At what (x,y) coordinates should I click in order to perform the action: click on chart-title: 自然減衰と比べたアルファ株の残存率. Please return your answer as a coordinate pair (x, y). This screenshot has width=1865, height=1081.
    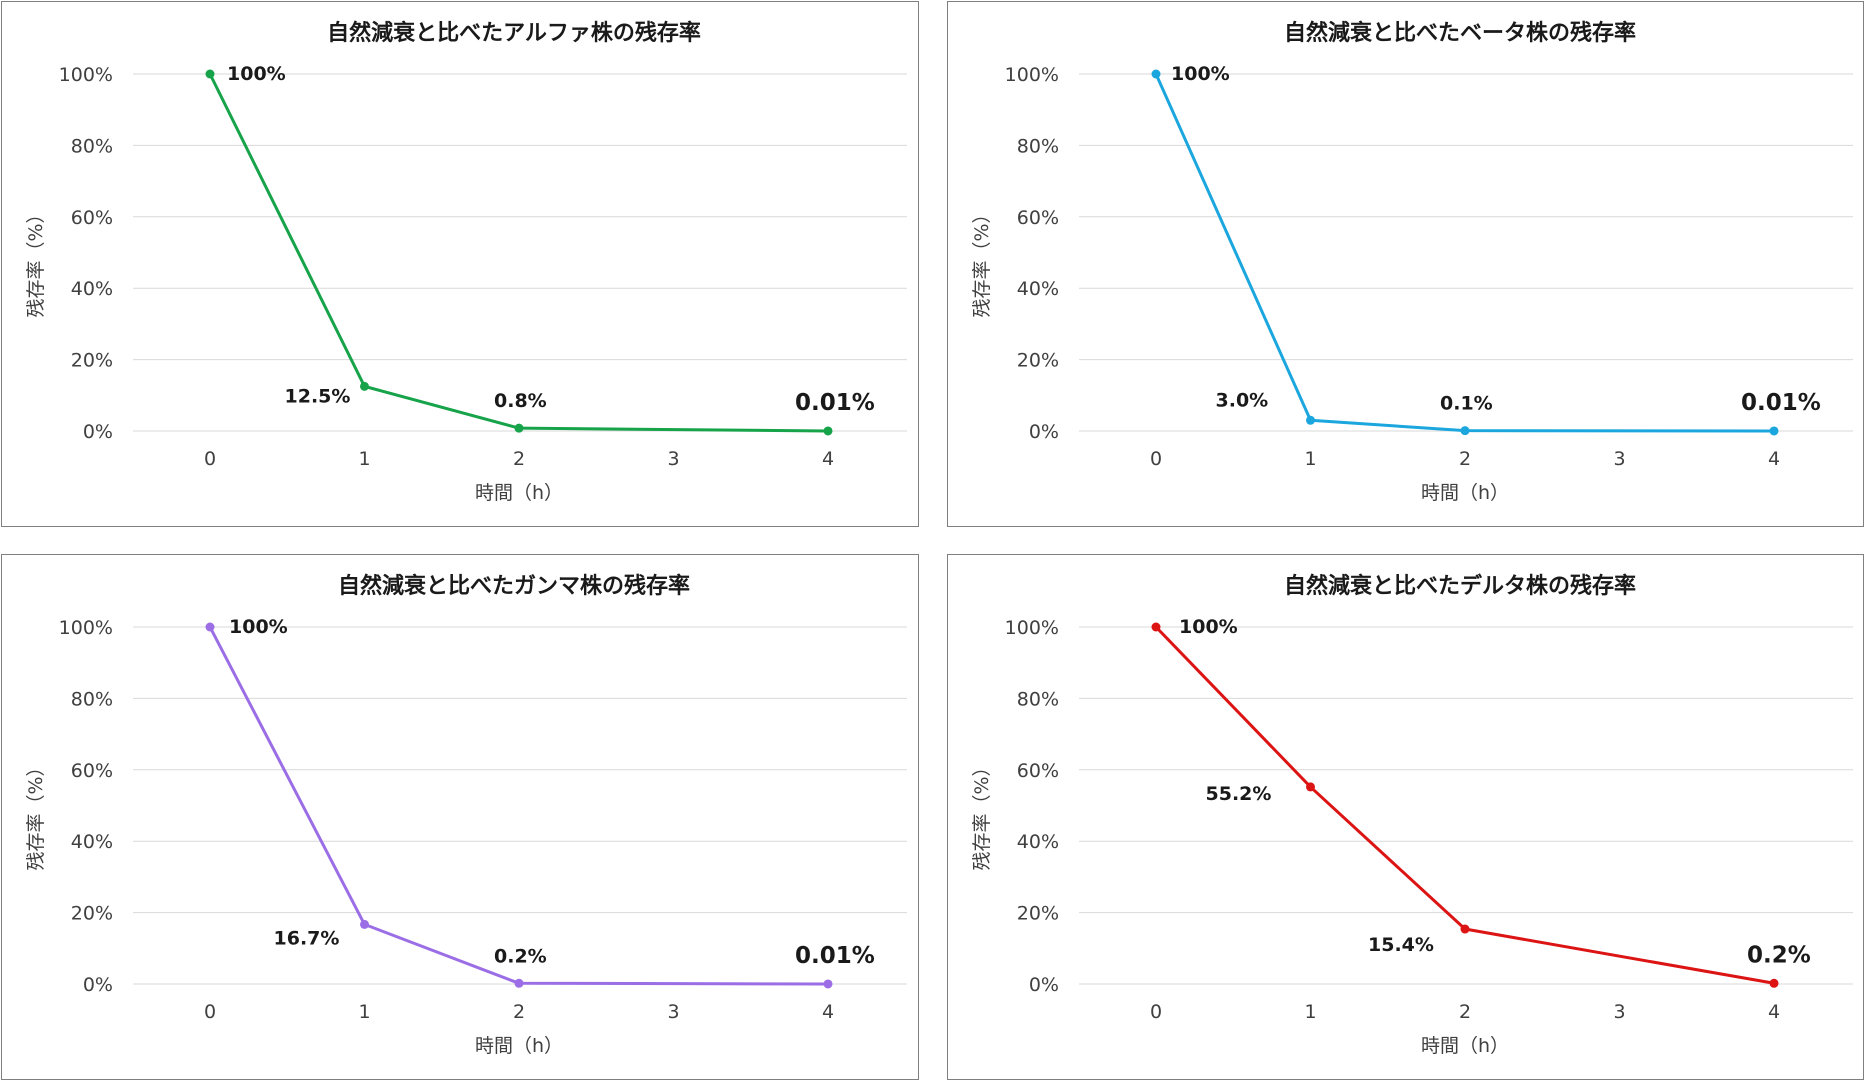
    Looking at the image, I should click on (514, 33).